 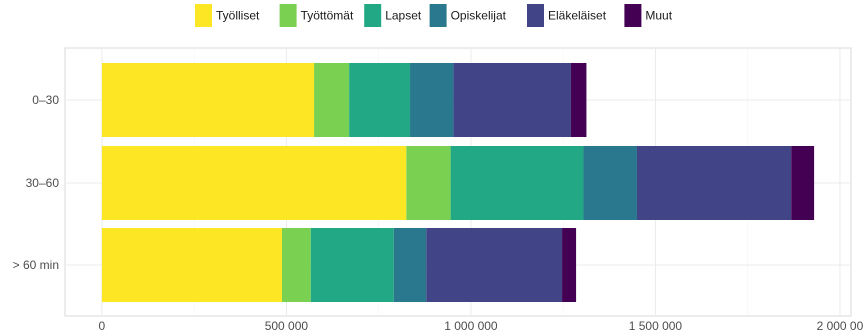 I want to click on x-tick-label: 1 000 000, so click(x=471, y=326).